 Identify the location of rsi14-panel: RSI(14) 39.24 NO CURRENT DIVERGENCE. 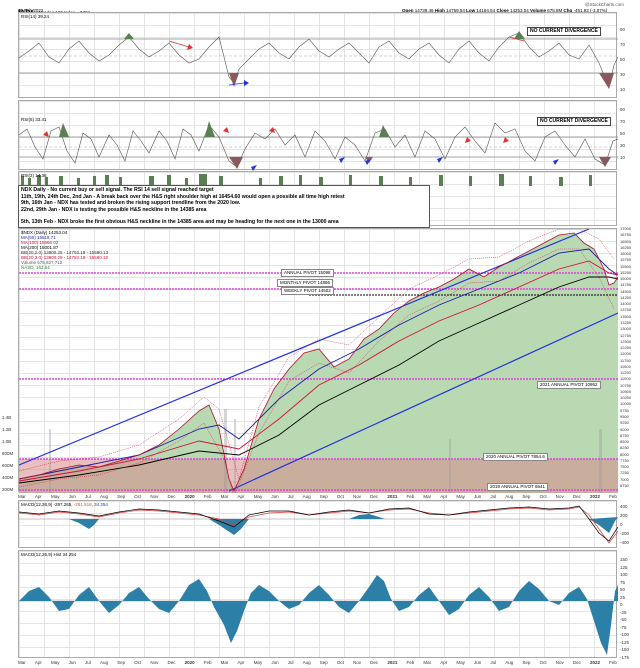
(318, 55).